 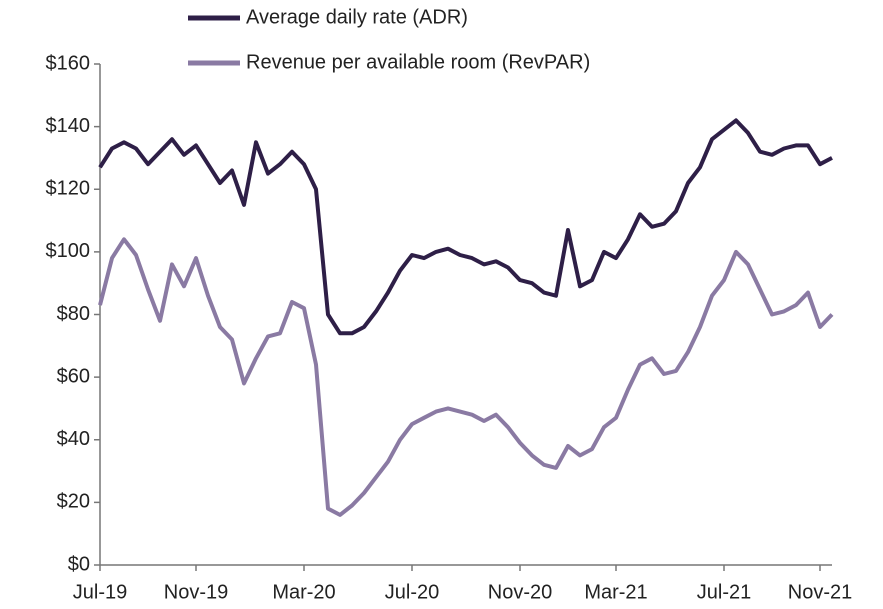 What do you see at coordinates (68, 126) in the screenshot?
I see `y-tick-label: $140` at bounding box center [68, 126].